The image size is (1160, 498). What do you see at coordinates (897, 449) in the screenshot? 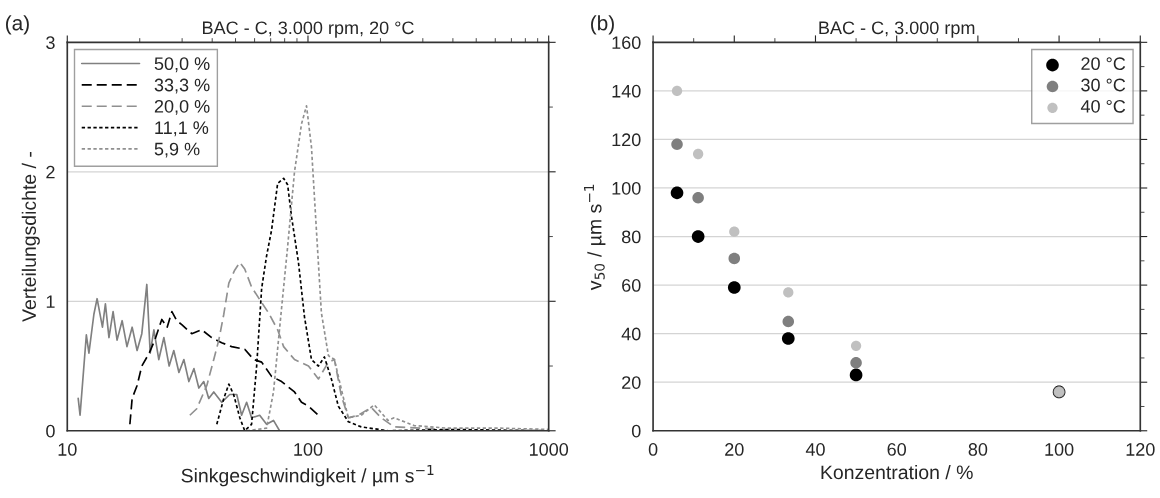
I see `x-tick-label: 60` at bounding box center [897, 449].